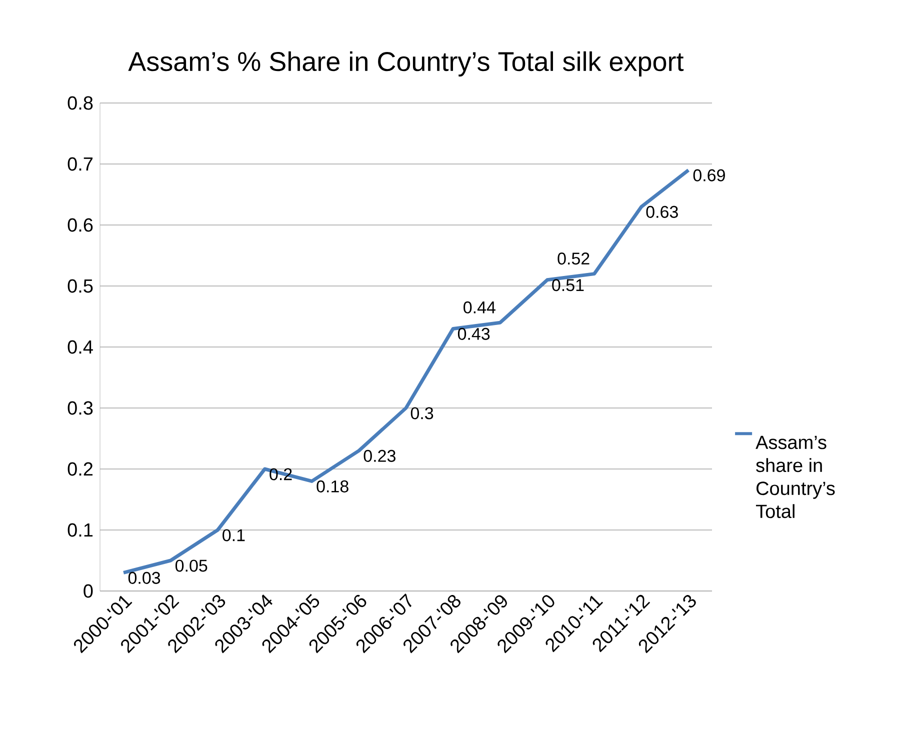 The width and height of the screenshot is (920, 732). Describe the element at coordinates (80, 530) in the screenshot. I see `y-tick-label: 0.1` at that location.